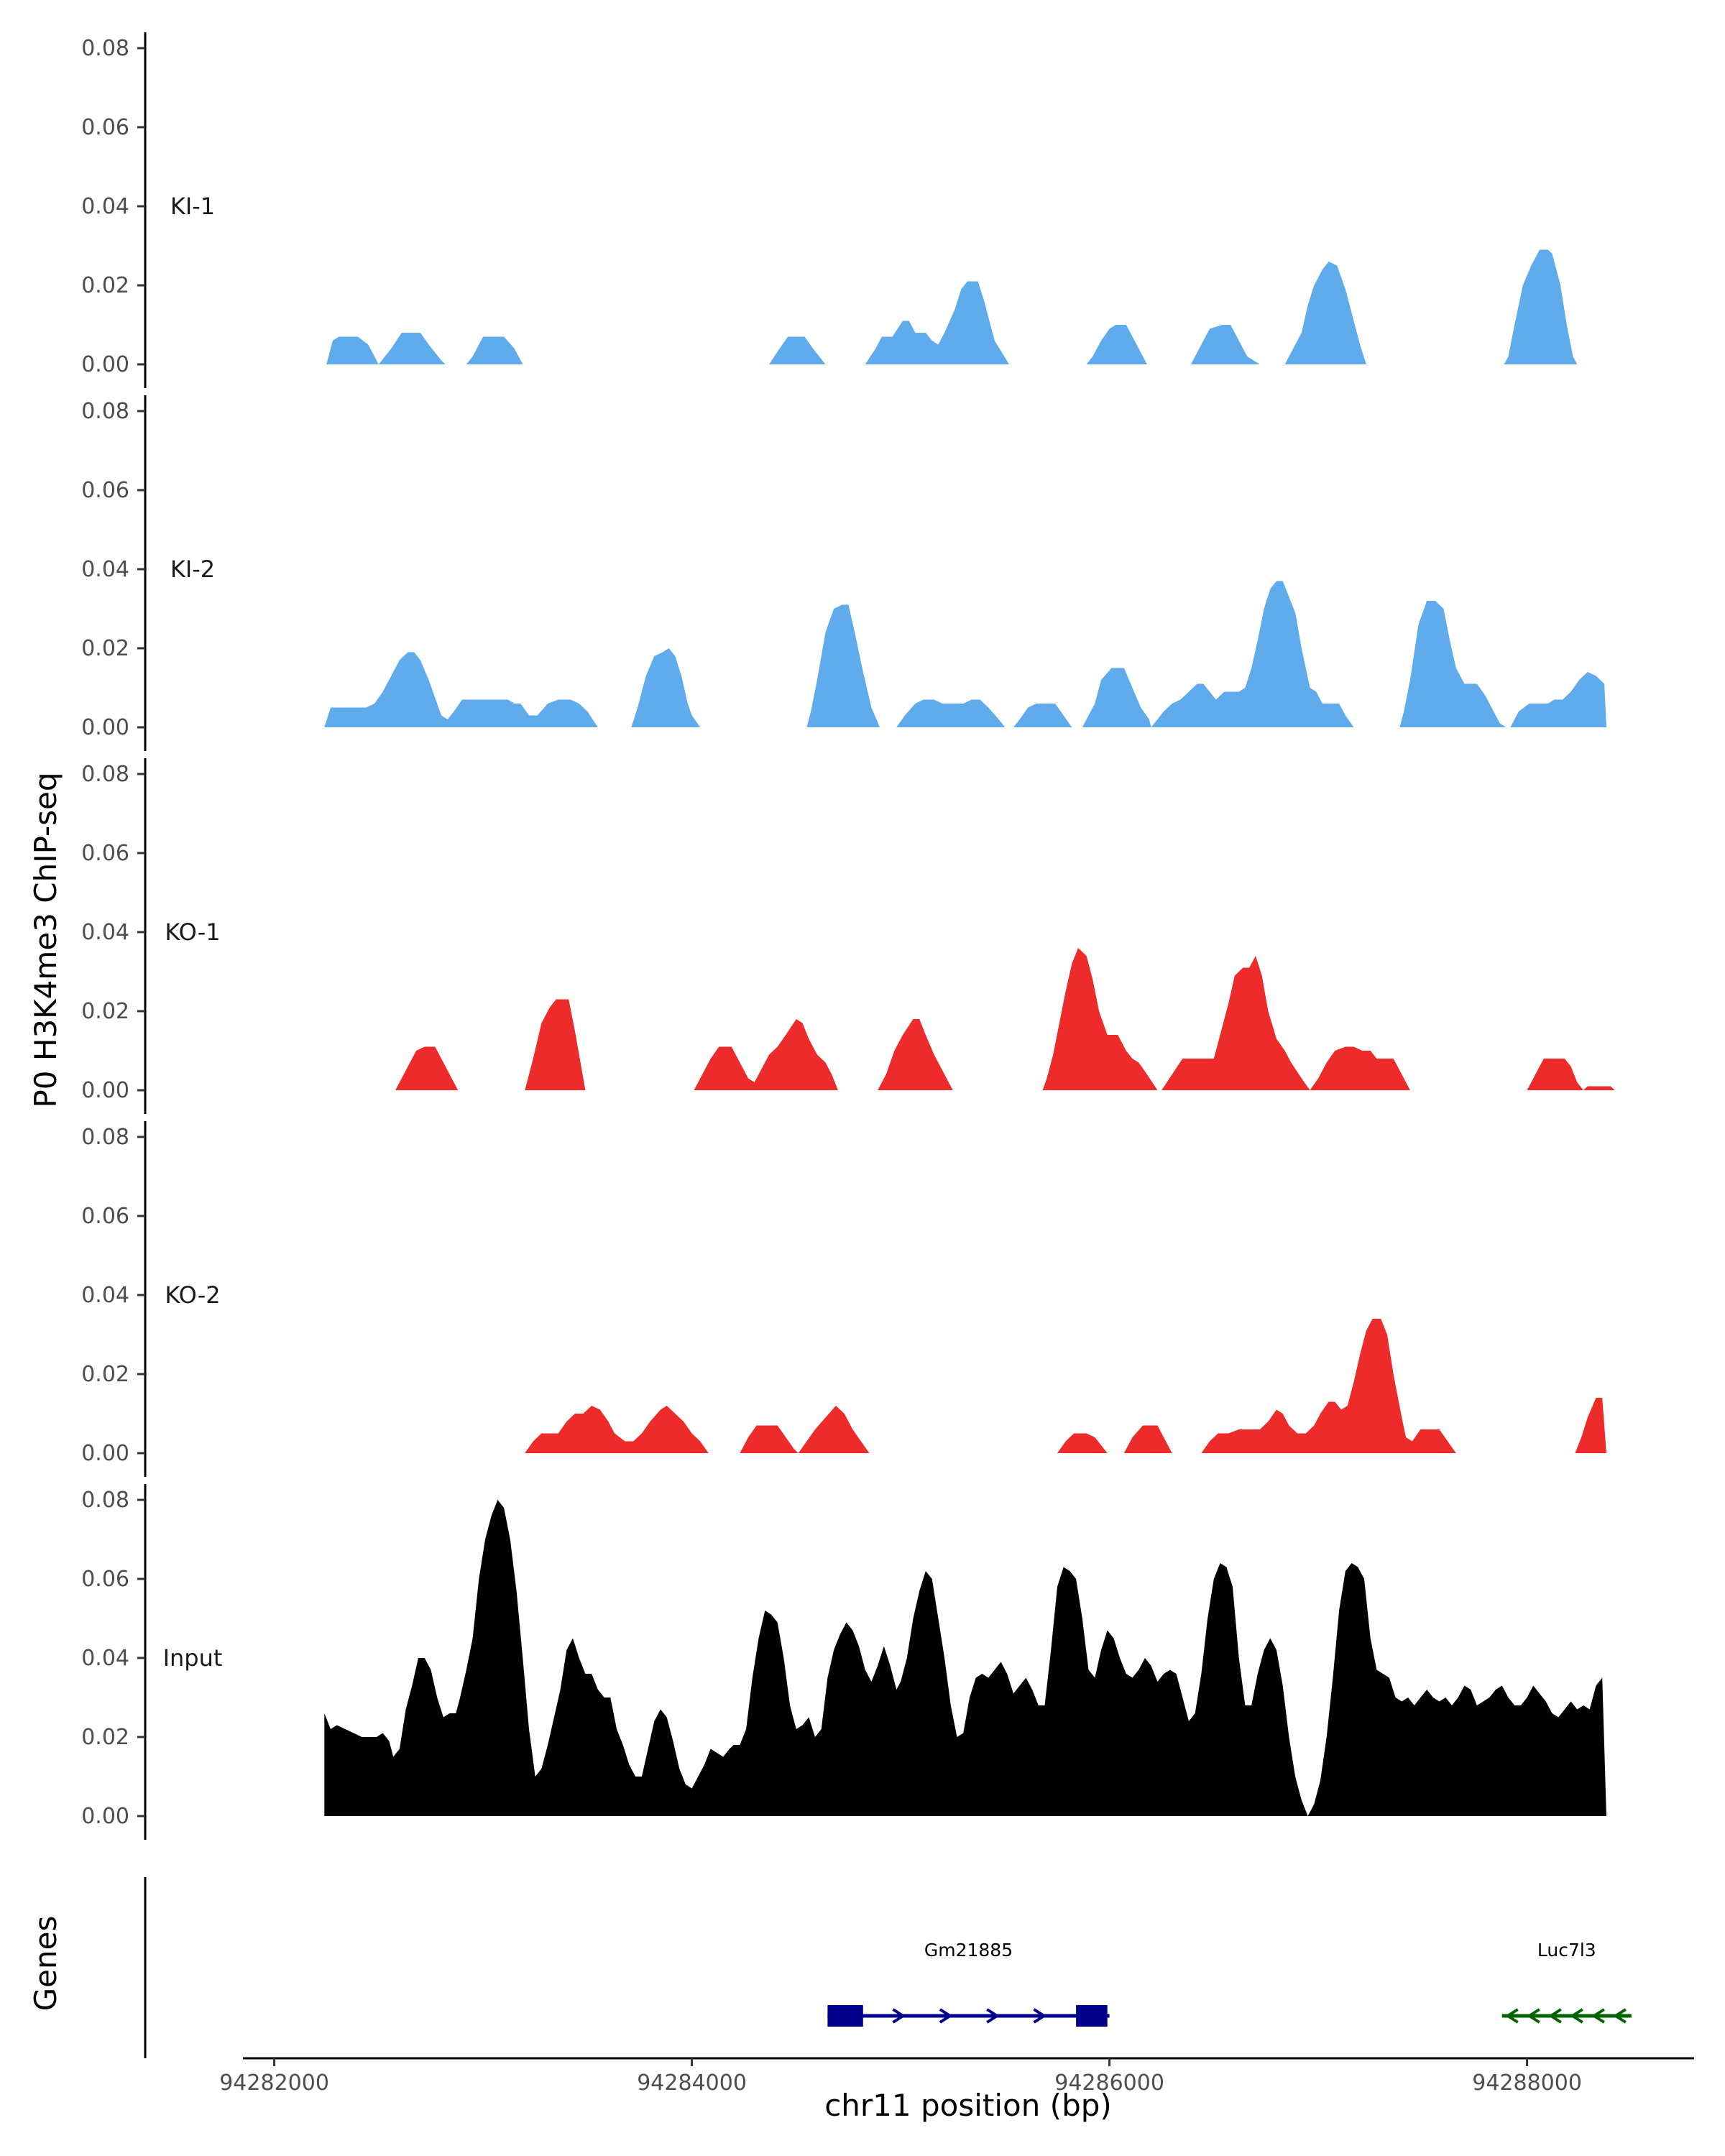 The width and height of the screenshot is (1725, 2156). I want to click on gene-gm21885: Gm21885, so click(968, 1984).